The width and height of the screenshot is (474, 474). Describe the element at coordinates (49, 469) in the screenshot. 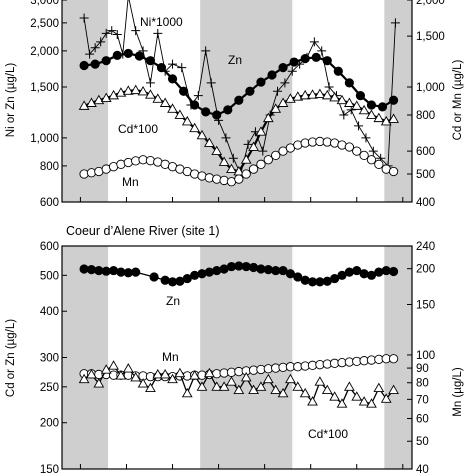

I see `left-tick-label: 150` at that location.